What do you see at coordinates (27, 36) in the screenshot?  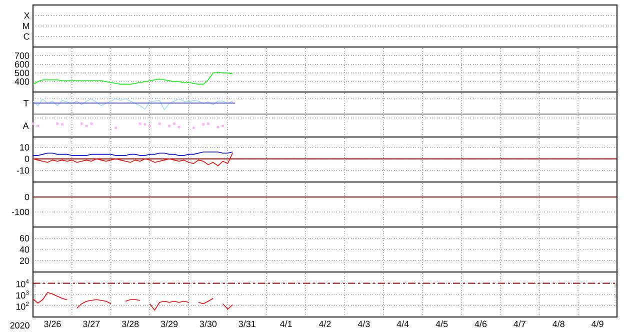 I see `text: C` at bounding box center [27, 36].